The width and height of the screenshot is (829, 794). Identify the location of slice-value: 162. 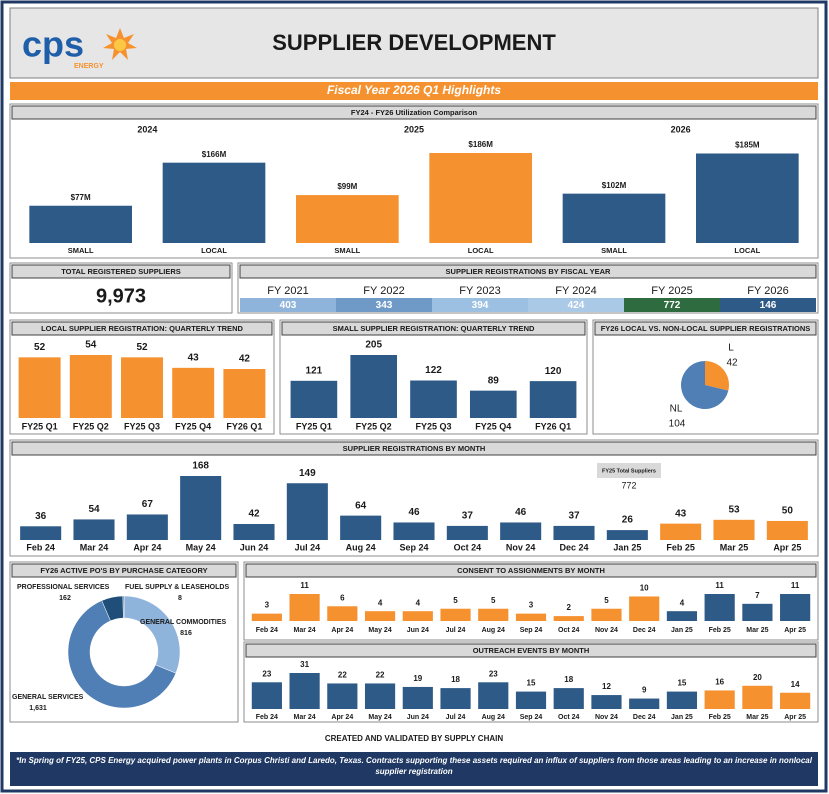
(65, 598).